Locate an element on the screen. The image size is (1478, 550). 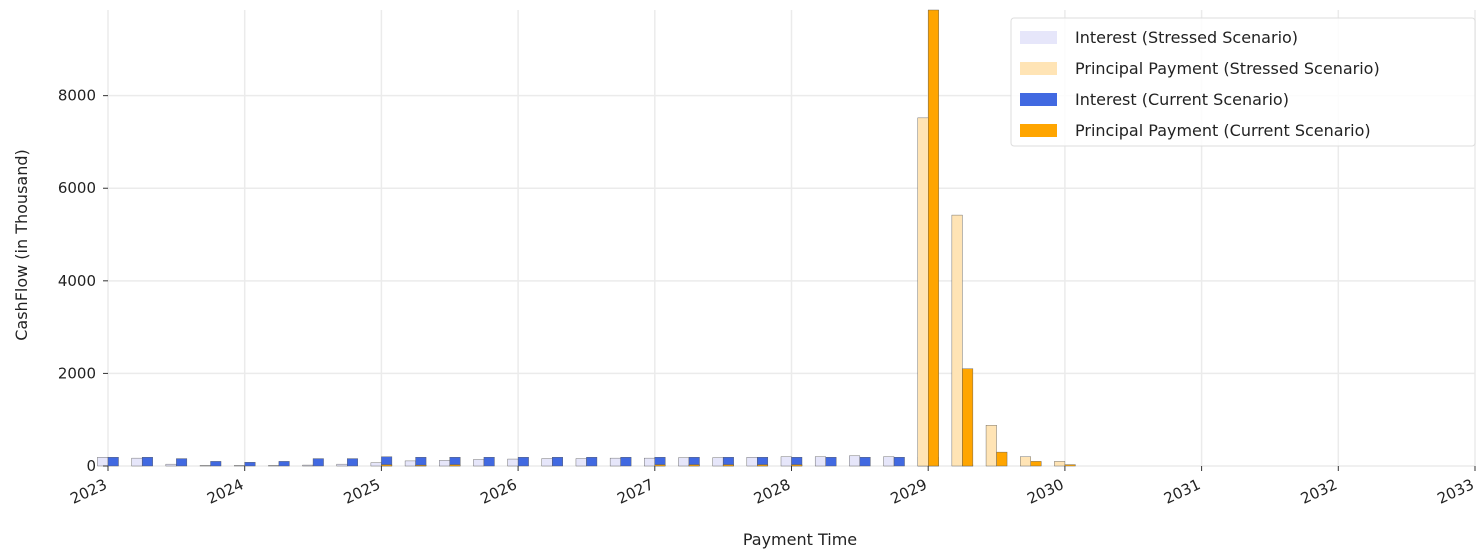
y-tick-label: 0 is located at coordinates (91, 466).